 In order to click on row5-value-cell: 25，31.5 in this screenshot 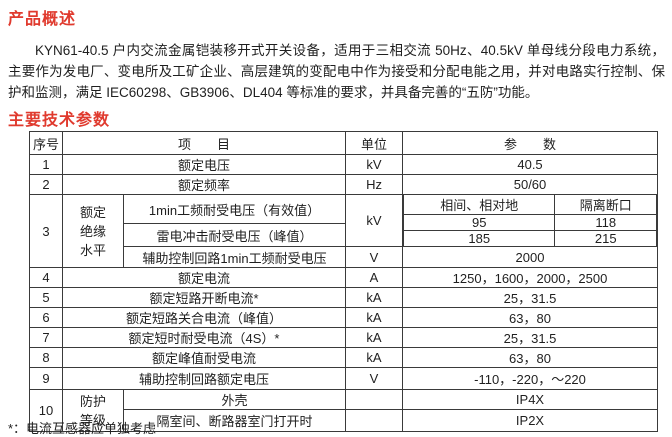, I will do `click(530, 297)`.